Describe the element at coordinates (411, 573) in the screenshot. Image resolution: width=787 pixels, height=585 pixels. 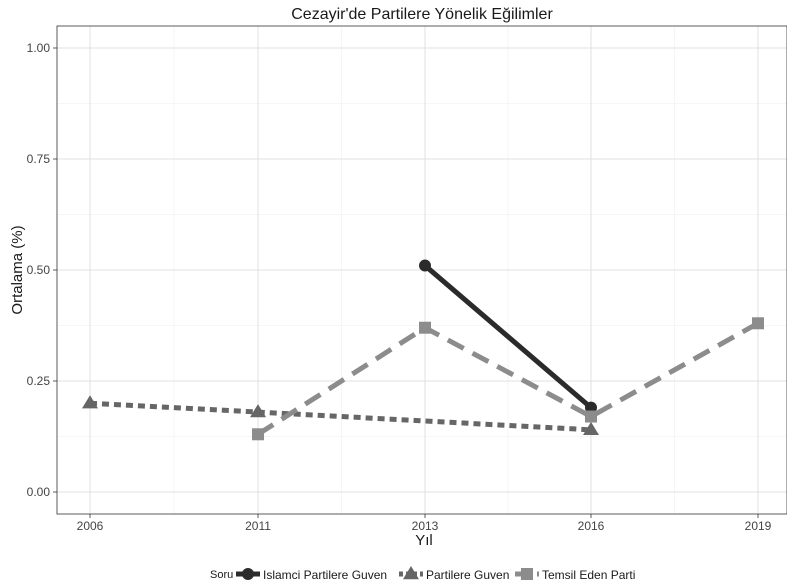
I see `legend-marker-triangle` at that location.